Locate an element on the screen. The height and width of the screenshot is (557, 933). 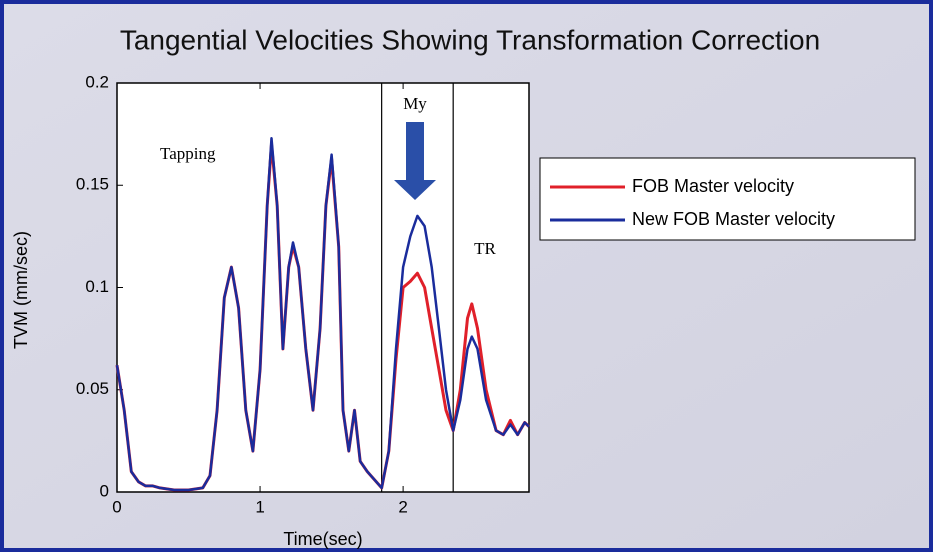
arrow is located at coordinates (415, 161).